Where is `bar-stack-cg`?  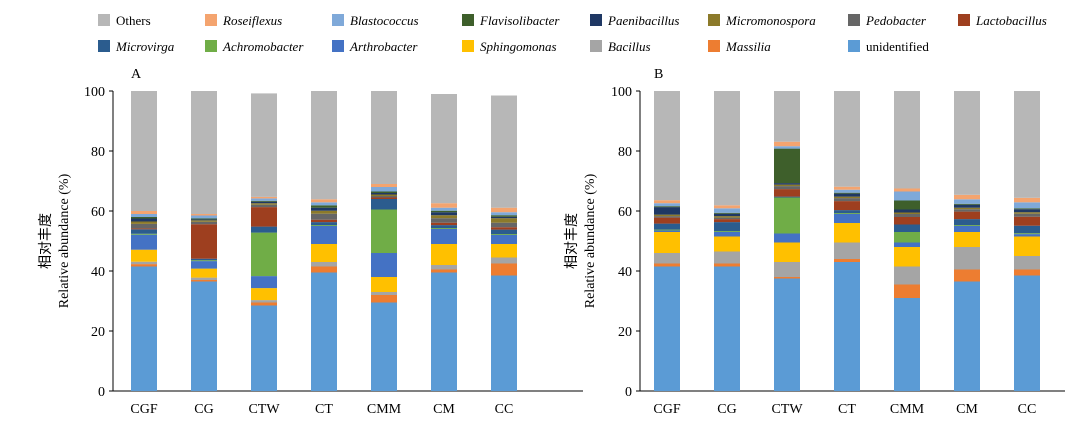 bar-stack-cg is located at coordinates (727, 241).